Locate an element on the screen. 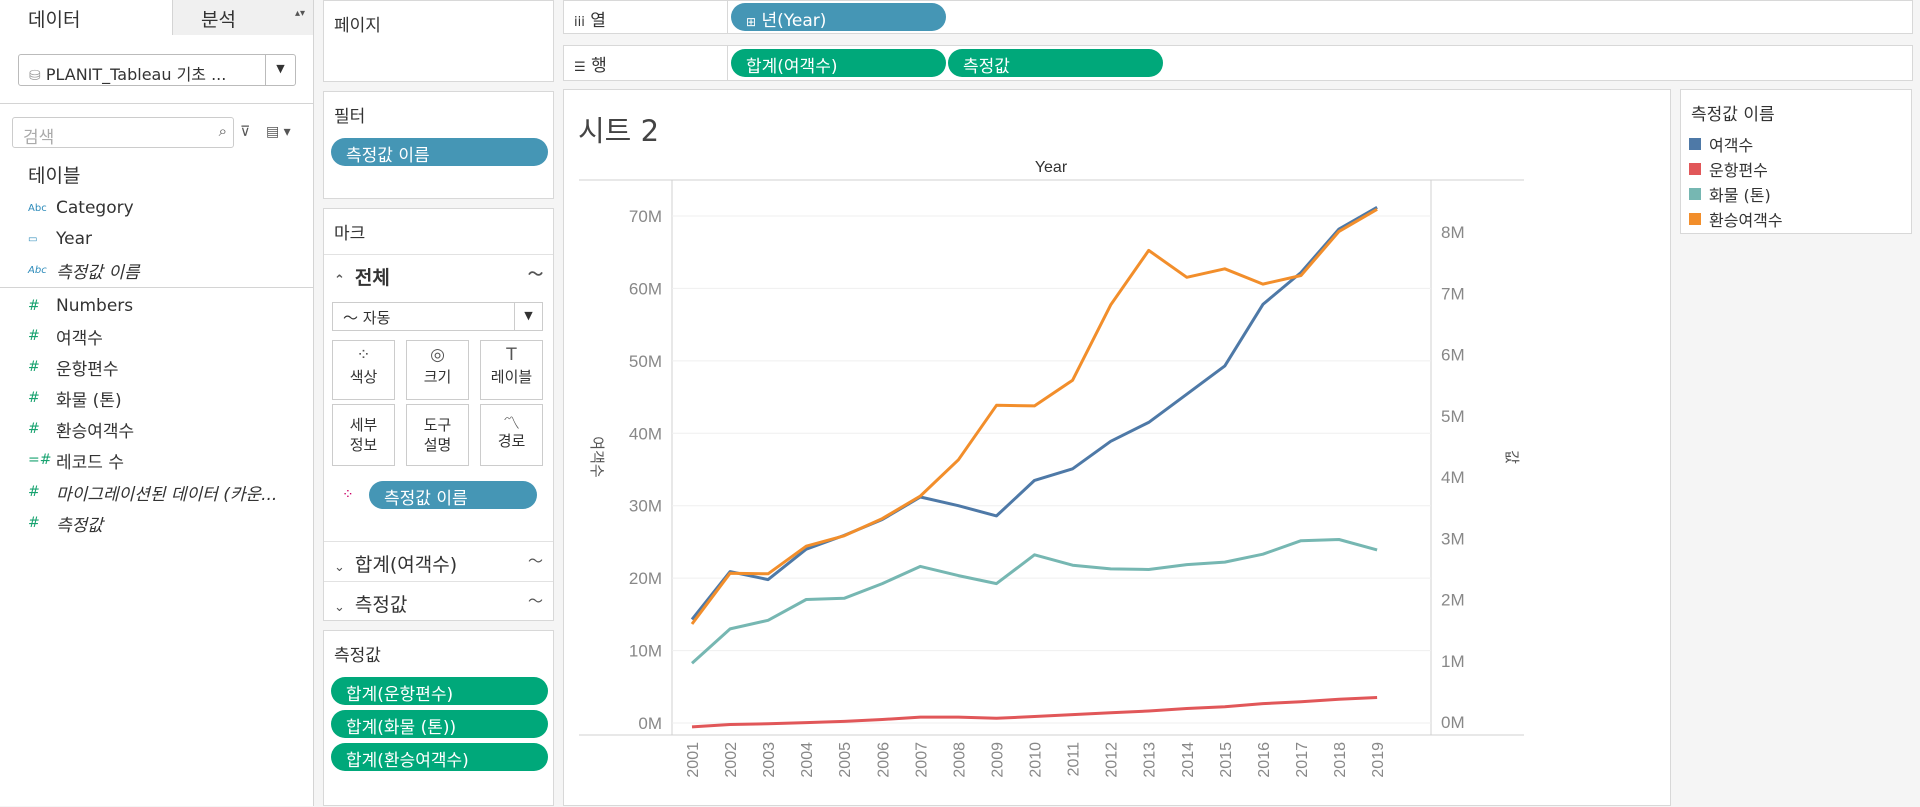  x-tick-label: 2003 is located at coordinates (769, 760).